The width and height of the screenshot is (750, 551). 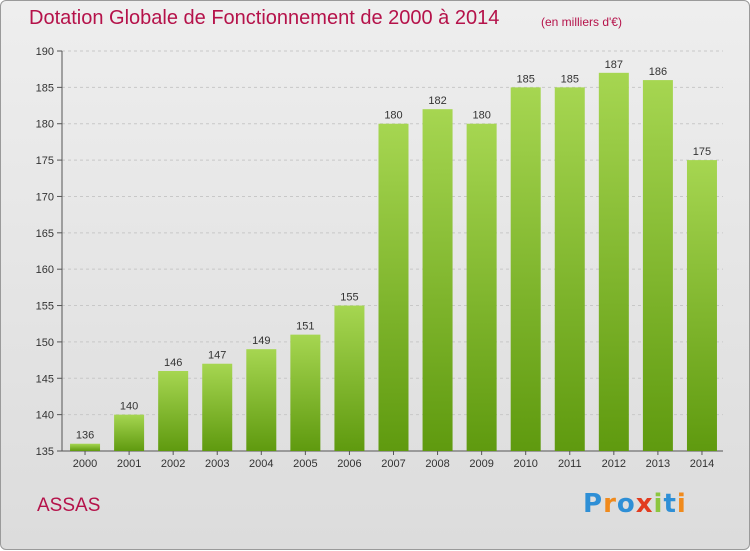 What do you see at coordinates (702, 464) in the screenshot?
I see `x-tick-label: 2014` at bounding box center [702, 464].